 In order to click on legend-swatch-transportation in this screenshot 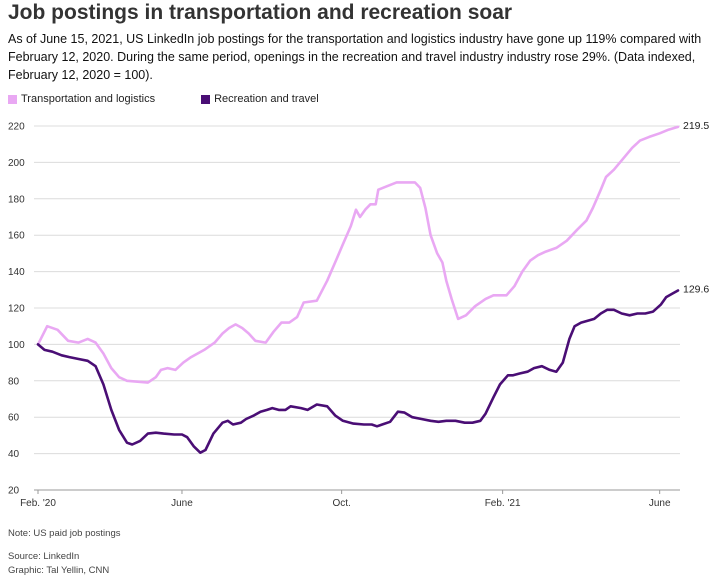, I will do `click(12, 99)`.